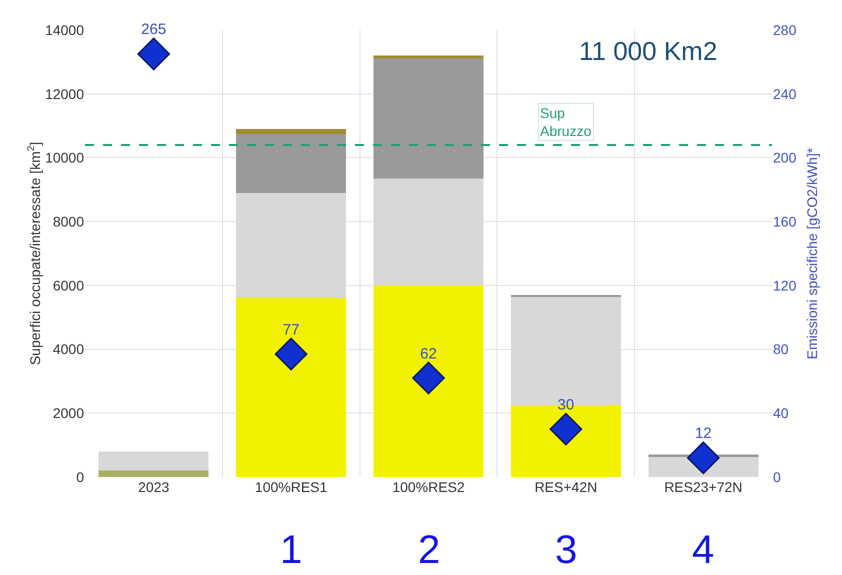 The image size is (842, 575). Describe the element at coordinates (68, 221) in the screenshot. I see `y-tick-label: 8000` at that location.